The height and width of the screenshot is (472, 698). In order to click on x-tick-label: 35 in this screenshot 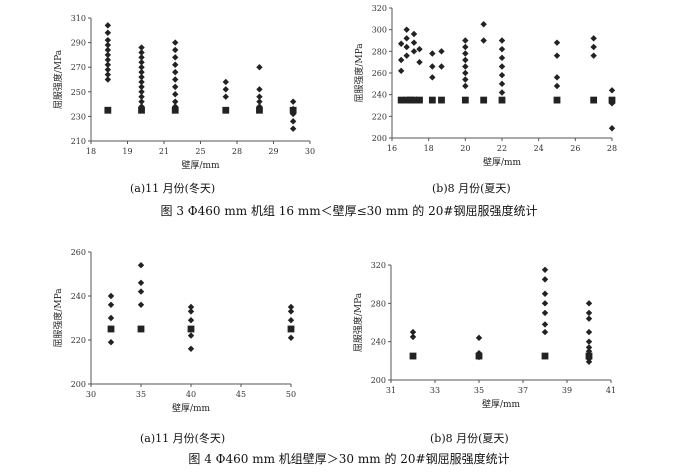, I will do `click(479, 390)`.